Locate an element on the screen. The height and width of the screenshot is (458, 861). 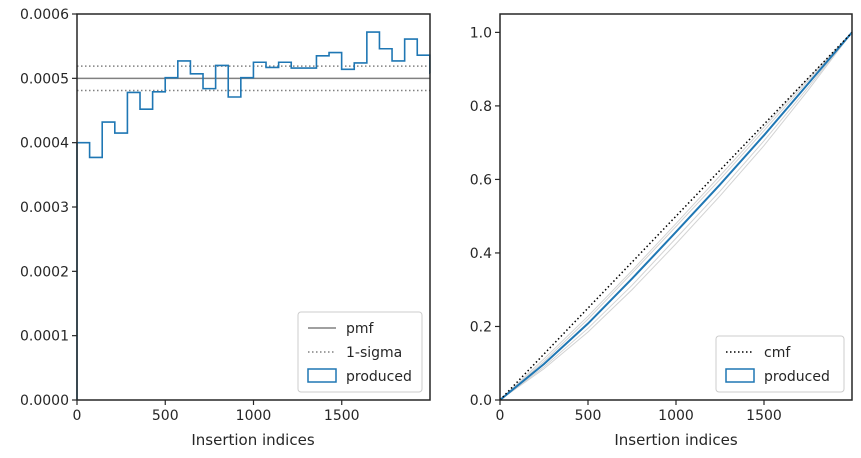
y-tick-label: 0.6 is located at coordinates (481, 180).